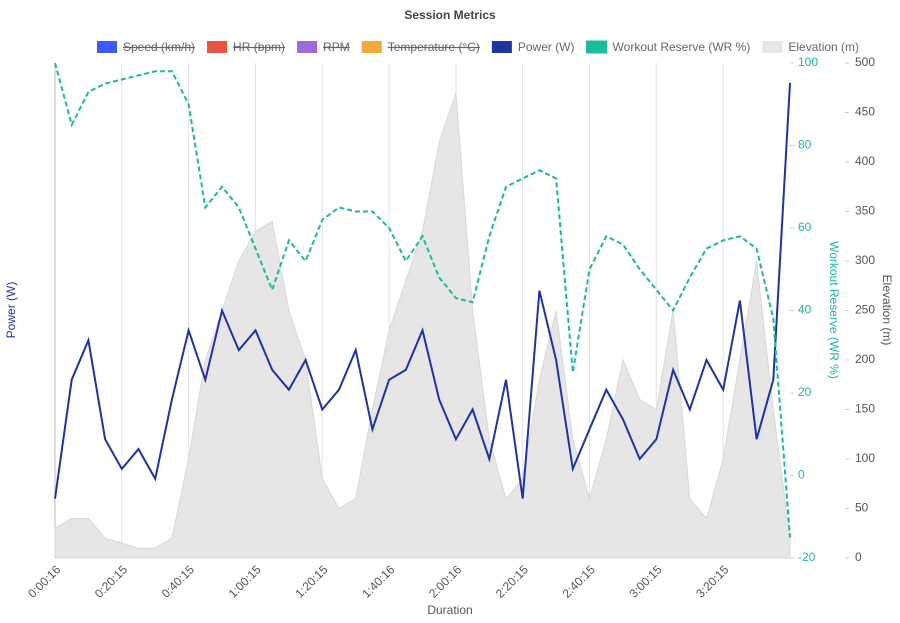 This screenshot has height=623, width=900. Describe the element at coordinates (865, 62) in the screenshot. I see `y3-tick-label: 500` at that location.